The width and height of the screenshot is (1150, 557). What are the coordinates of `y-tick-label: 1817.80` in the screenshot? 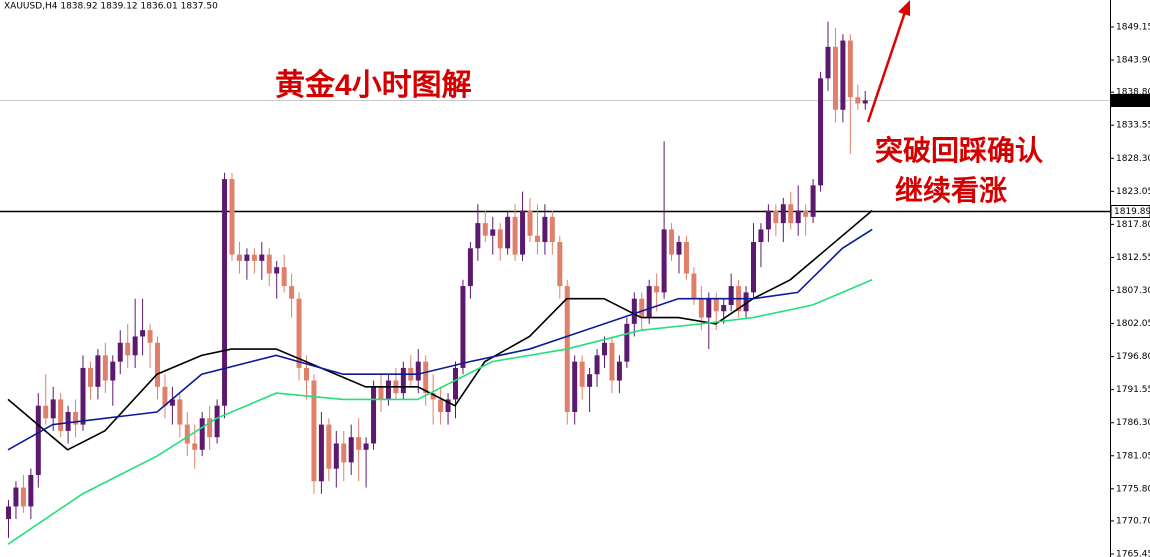 It's located at (1133, 225).